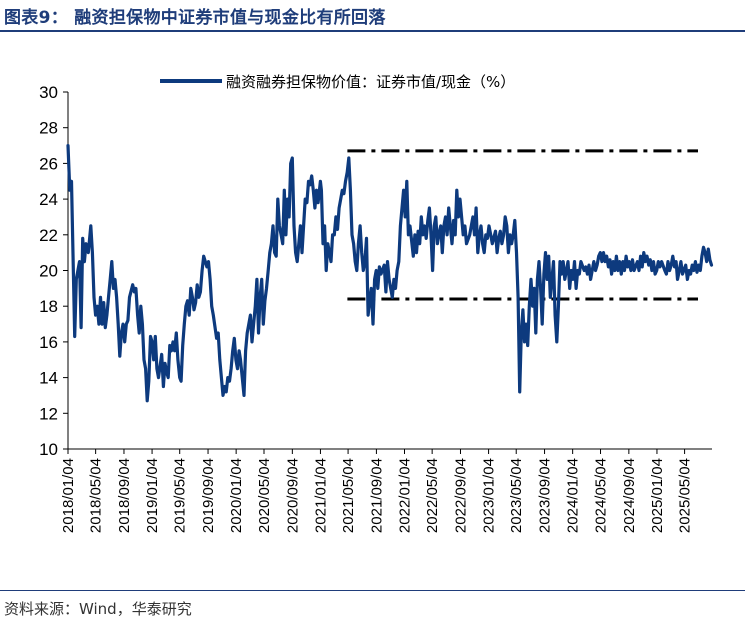  I want to click on x-tick-label: 2024/09/04, so click(629, 495).